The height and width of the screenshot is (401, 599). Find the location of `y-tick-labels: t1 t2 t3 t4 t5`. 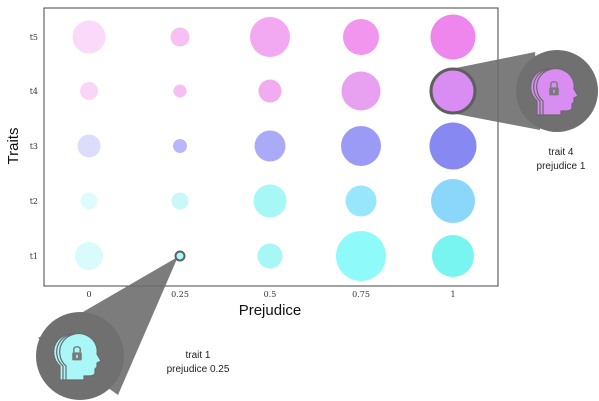

y-tick-labels: t1 t2 t3 t4 t5 is located at coordinates (34, 147).